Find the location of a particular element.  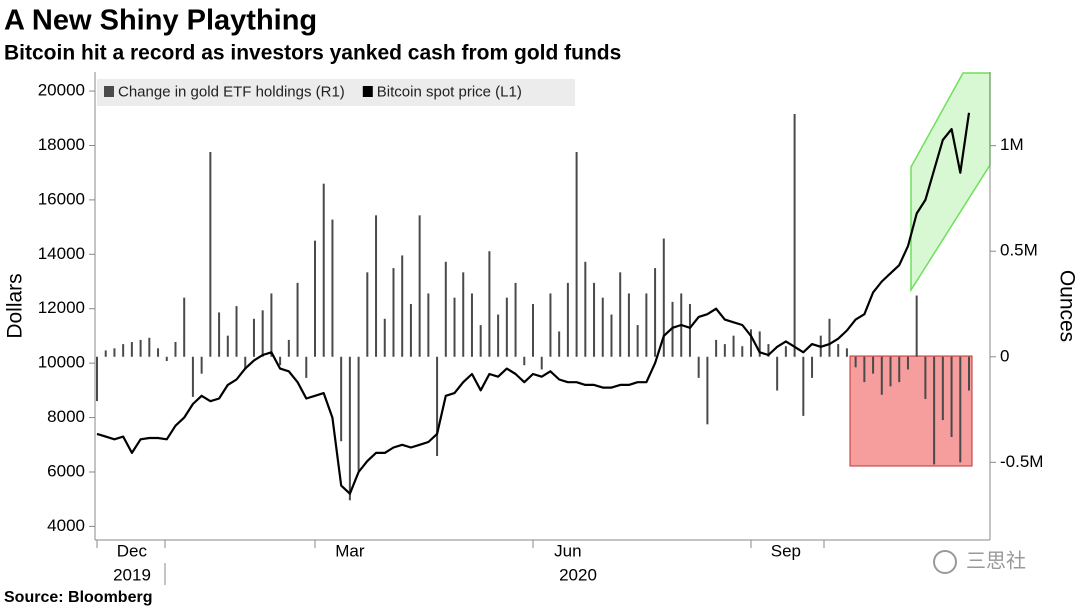

source: Source: Bloomberg is located at coordinates (78, 597).